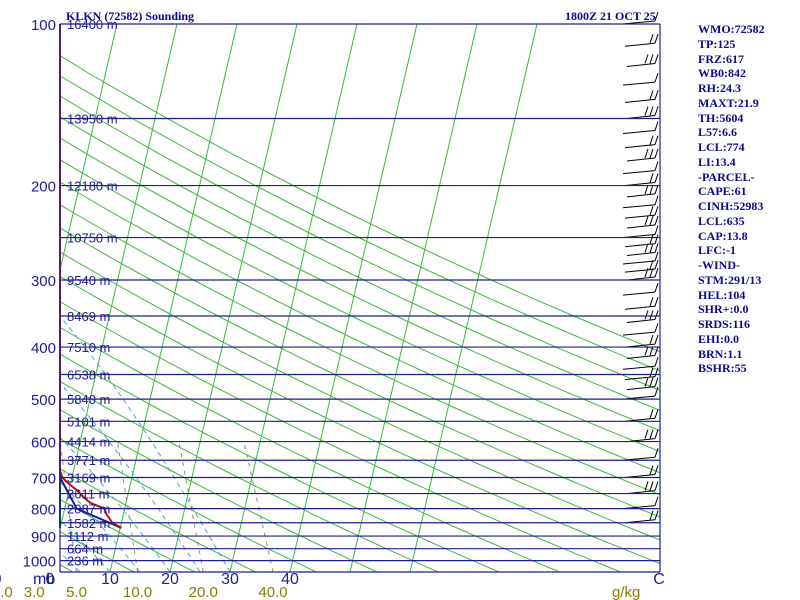 The height and width of the screenshot is (600, 800). I want to click on index-item: RH:24.3, so click(719, 88).